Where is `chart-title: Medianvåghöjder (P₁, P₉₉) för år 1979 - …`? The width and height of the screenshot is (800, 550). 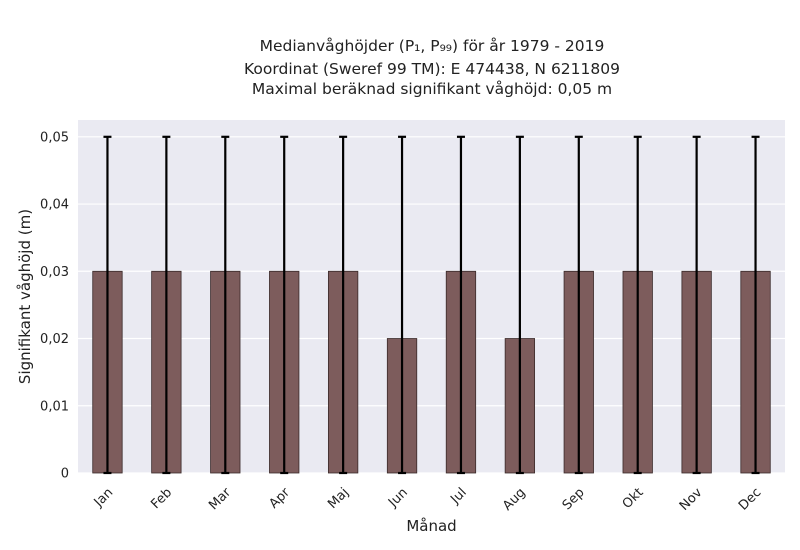 chart-title: Medianvåghöjder (P₁, P₉₉) för år 1979 - … is located at coordinates (432, 67).